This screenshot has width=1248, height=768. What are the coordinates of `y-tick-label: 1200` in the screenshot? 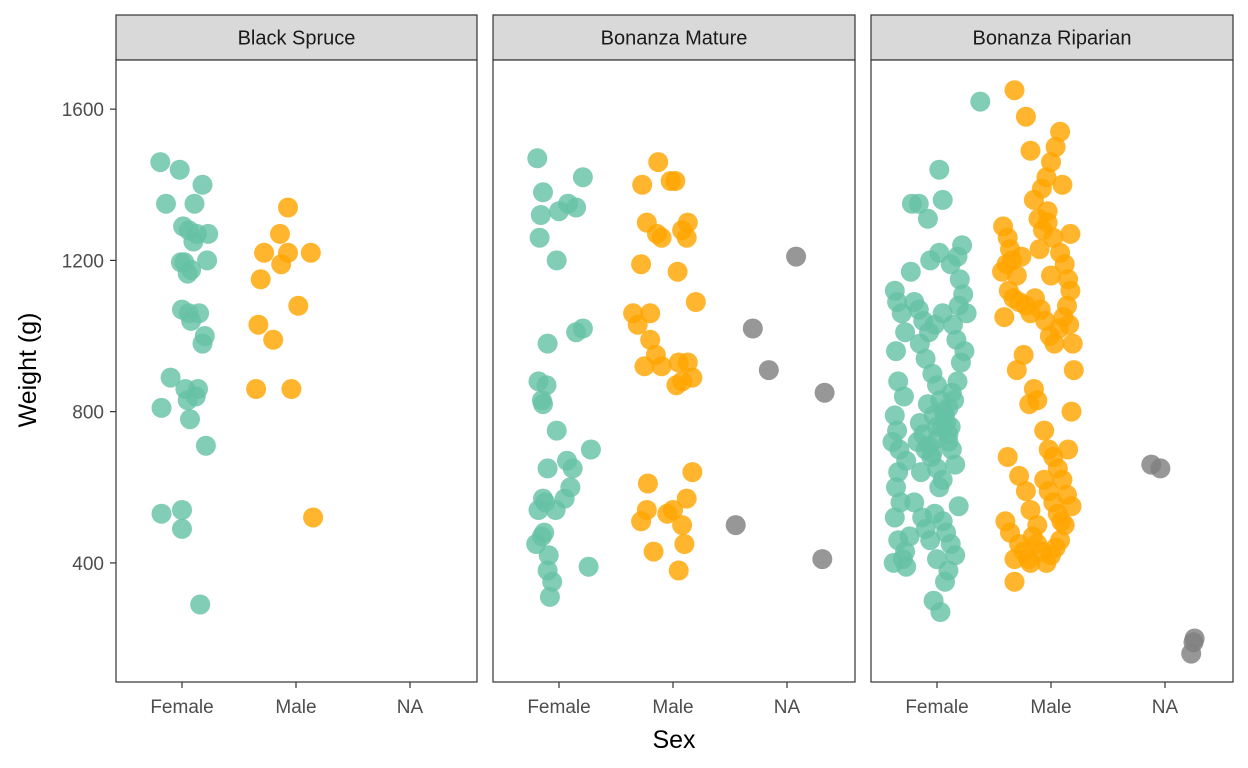 It's located at (83, 261).